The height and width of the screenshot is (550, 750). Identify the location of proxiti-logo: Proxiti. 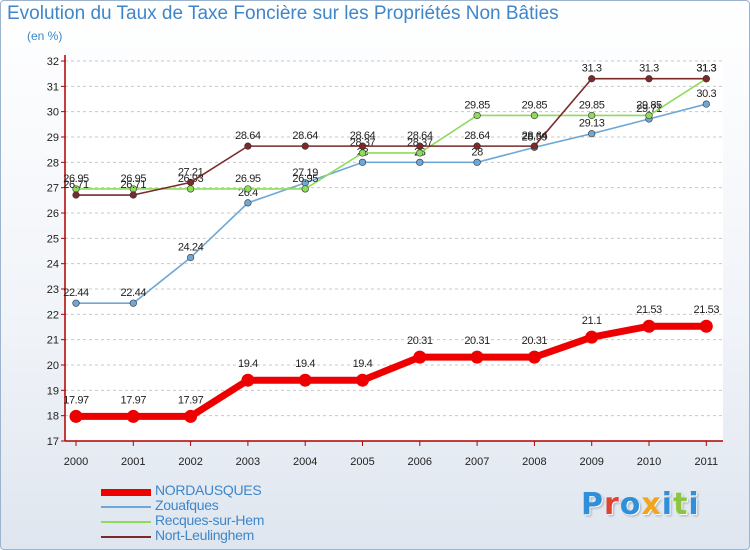
(640, 504).